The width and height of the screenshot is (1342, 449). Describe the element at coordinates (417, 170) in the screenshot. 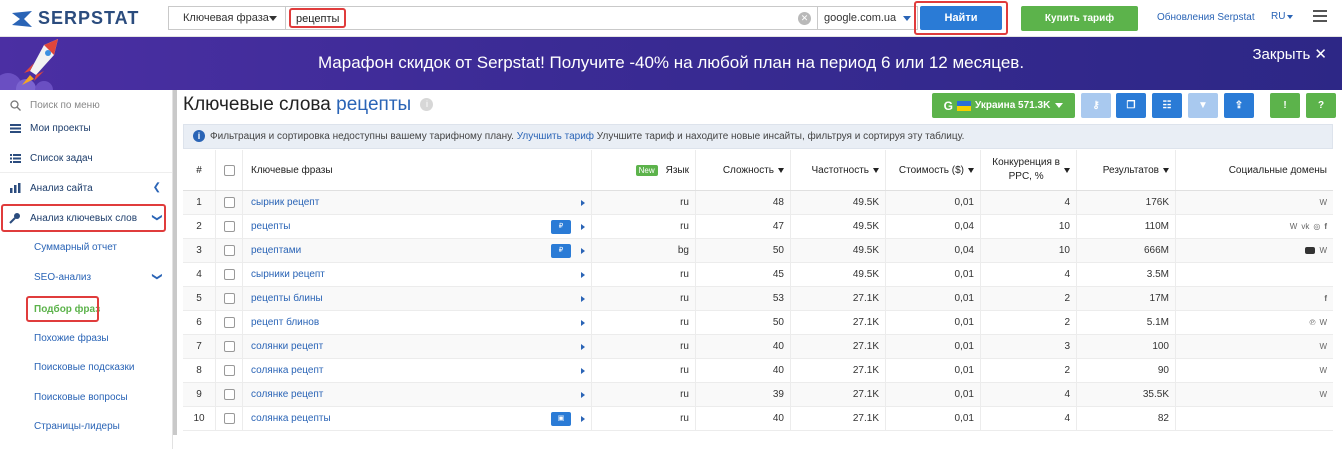

I see `header-keyword: Ключевые фразы` at that location.